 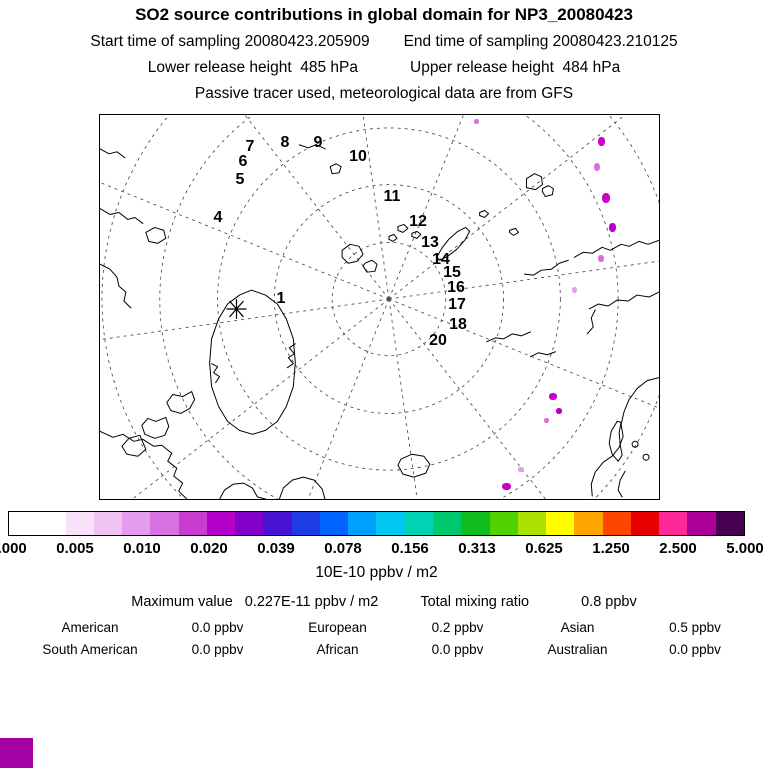 What do you see at coordinates (678, 548) in the screenshot?
I see `colorbar-tick-label: 2.500` at bounding box center [678, 548].